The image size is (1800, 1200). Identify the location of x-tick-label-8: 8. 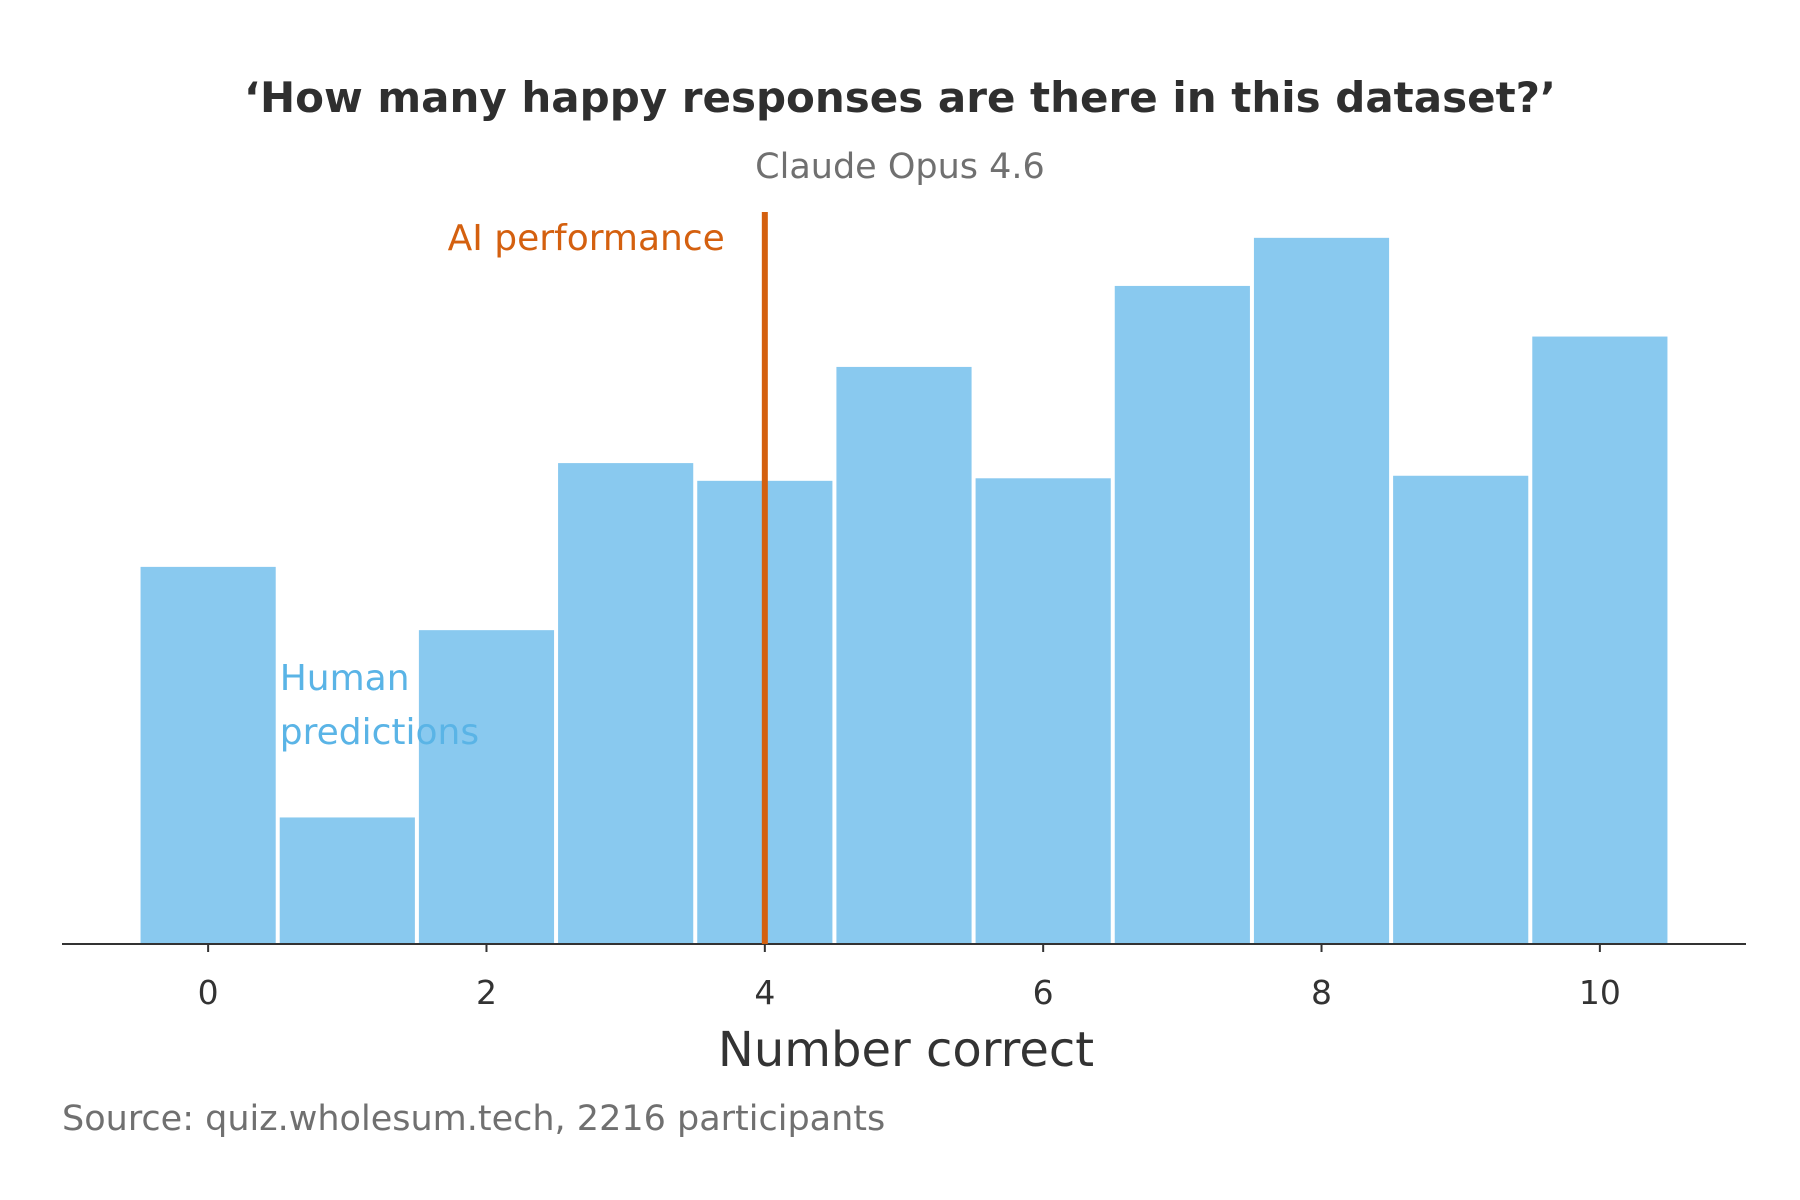
(1321, 992).